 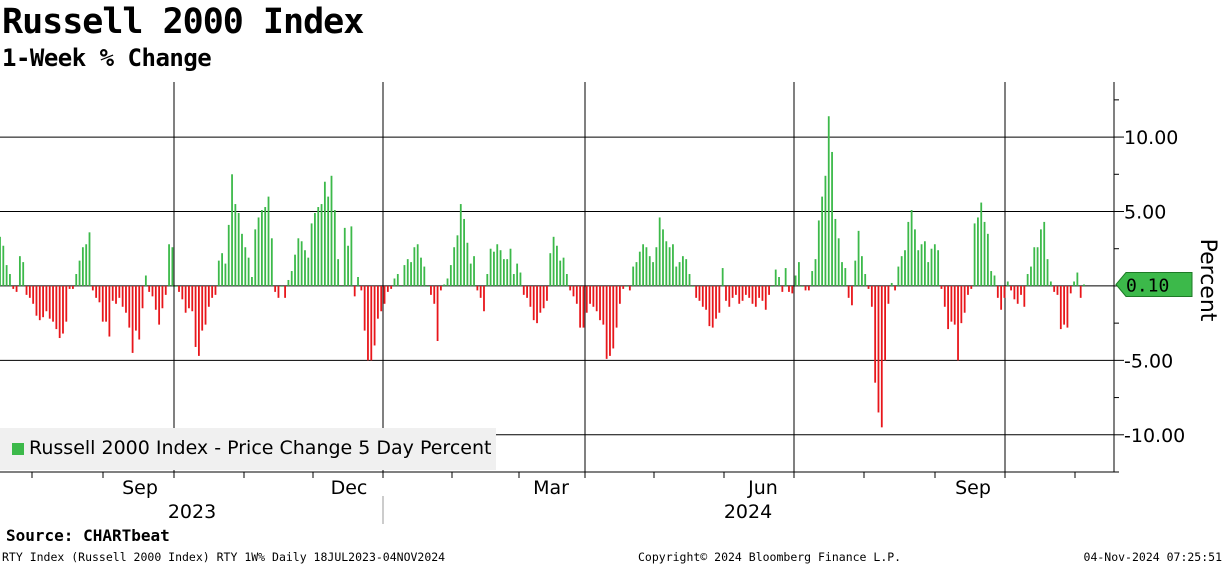 I want to click on x-month-label: Sep, so click(x=140, y=488).